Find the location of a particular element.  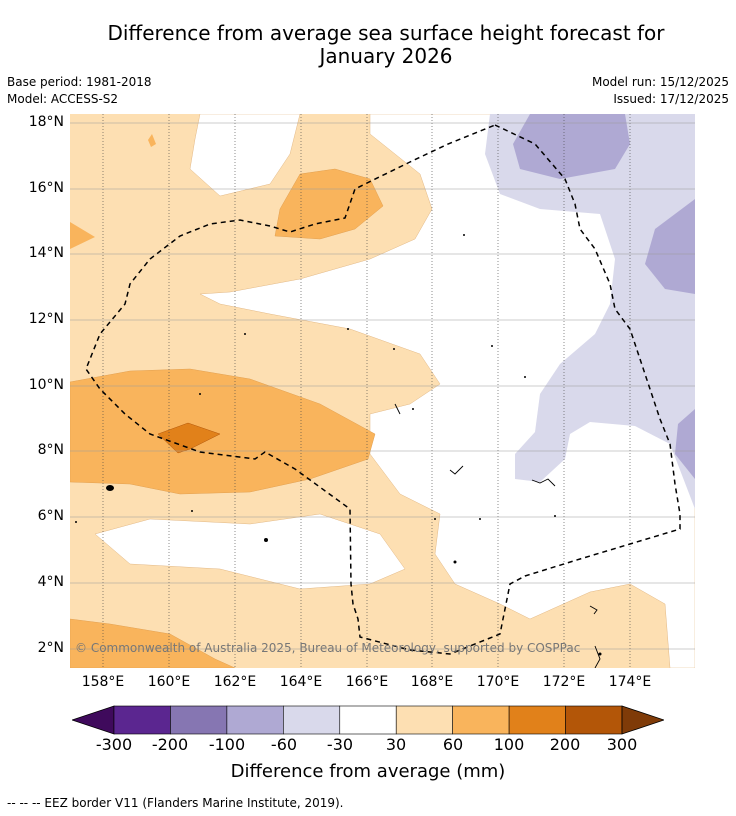

lon-label: 158°E is located at coordinates (103, 682).